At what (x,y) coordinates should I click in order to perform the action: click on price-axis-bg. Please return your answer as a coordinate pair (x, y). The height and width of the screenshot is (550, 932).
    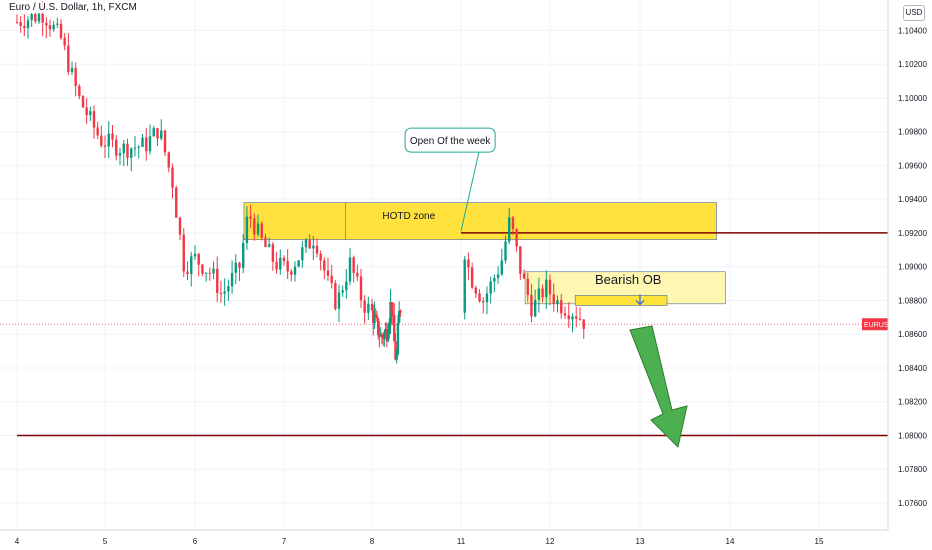
    Looking at the image, I should click on (910, 275).